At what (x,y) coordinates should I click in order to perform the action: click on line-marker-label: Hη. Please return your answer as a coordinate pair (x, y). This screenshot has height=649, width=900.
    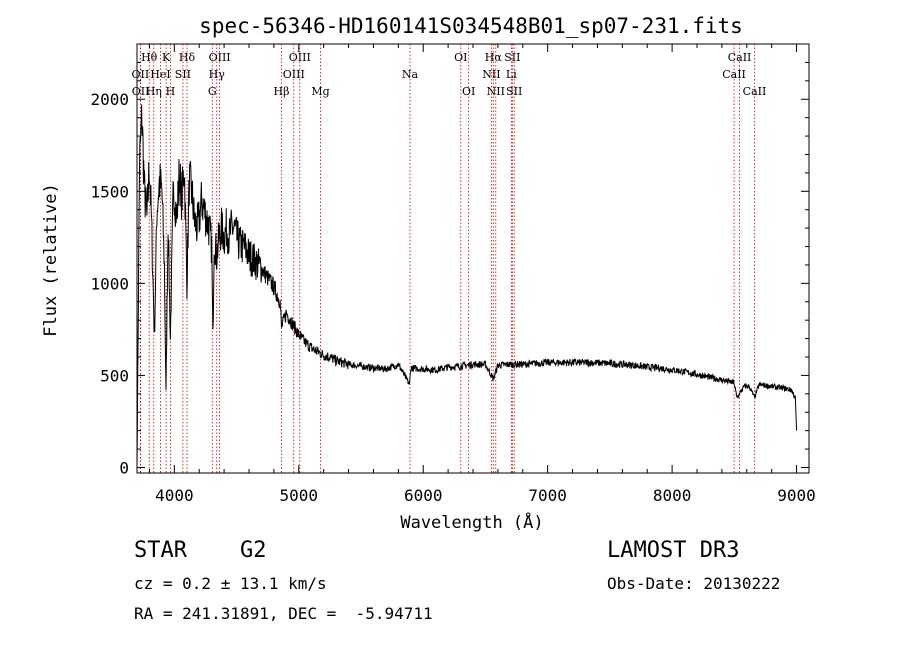
    Looking at the image, I should click on (154, 91).